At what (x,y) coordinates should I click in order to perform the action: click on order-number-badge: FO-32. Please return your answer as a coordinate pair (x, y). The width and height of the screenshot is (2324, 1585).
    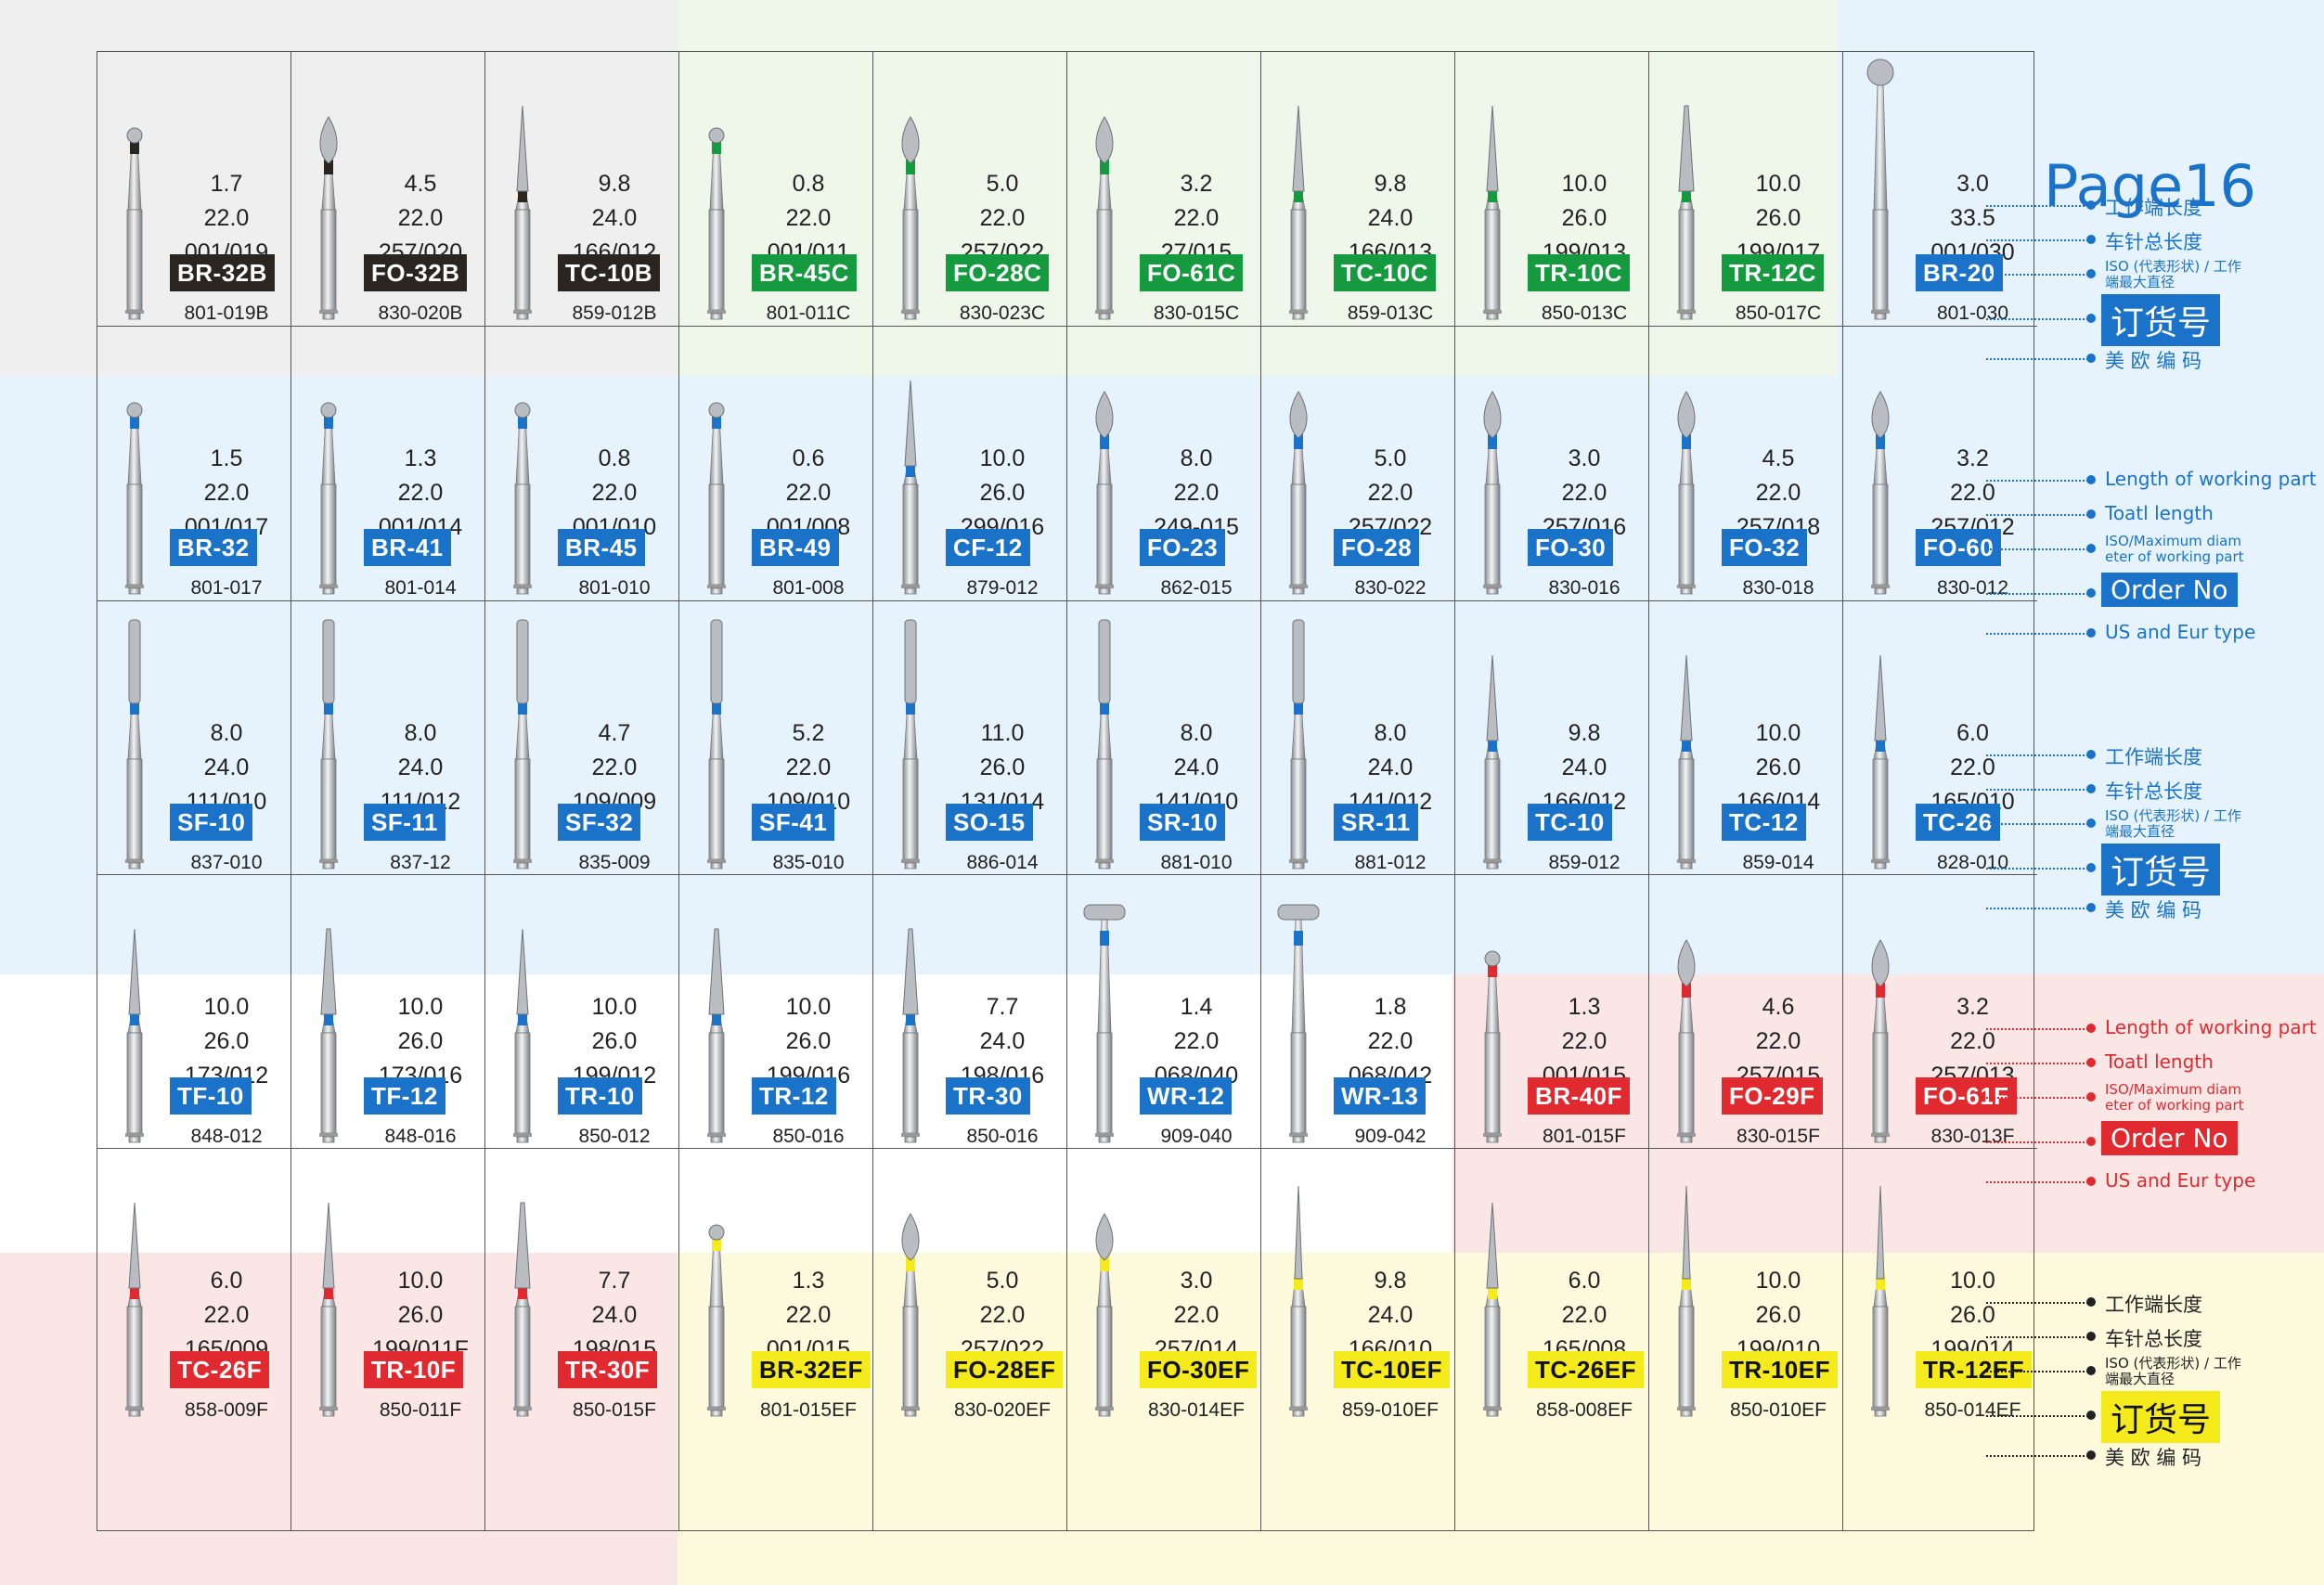
    Looking at the image, I should click on (1765, 547).